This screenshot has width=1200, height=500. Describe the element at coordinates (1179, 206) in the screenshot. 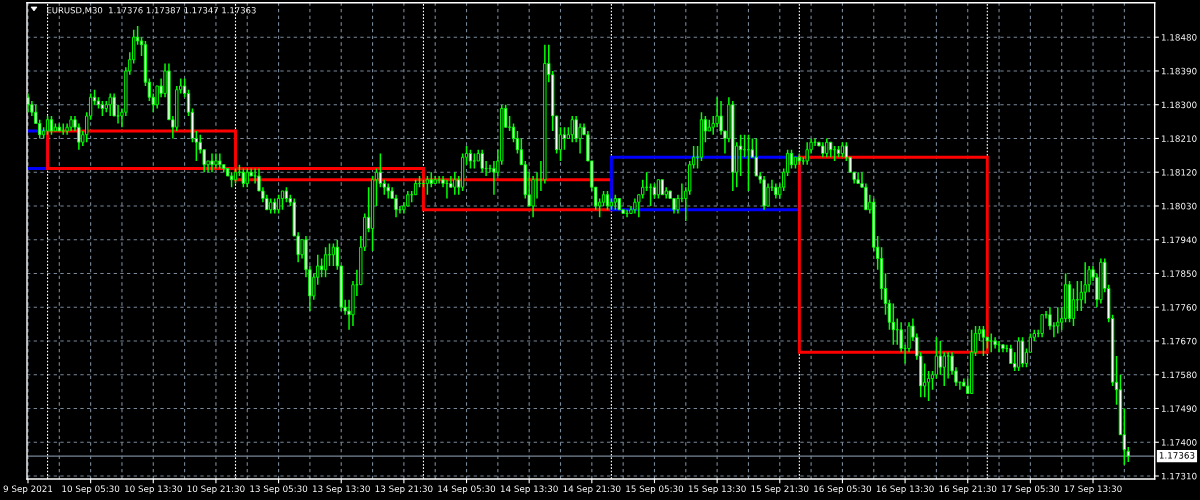

I see `y-tick-label: 1.18030` at that location.